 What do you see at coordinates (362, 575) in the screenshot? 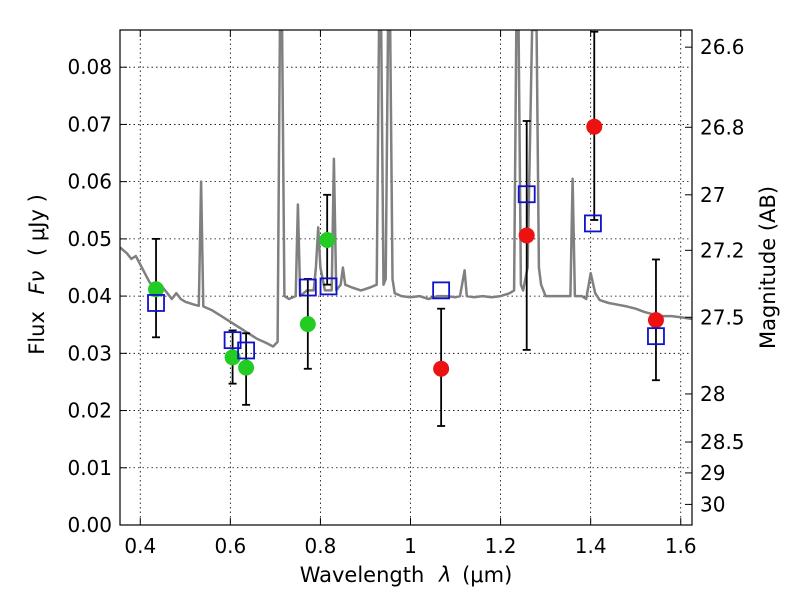
I see `x-axis-label: Wavelength` at bounding box center [362, 575].